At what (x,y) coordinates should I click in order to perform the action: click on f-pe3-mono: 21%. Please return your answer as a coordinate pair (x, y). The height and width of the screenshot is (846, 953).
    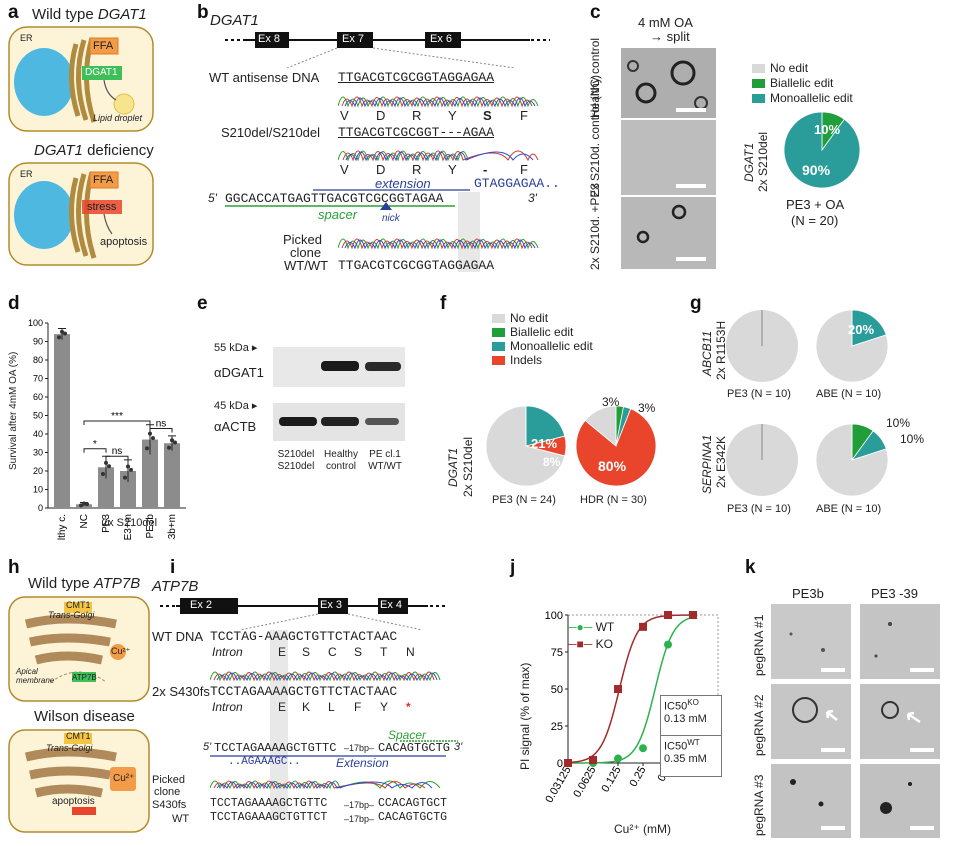
    Looking at the image, I should click on (544, 443).